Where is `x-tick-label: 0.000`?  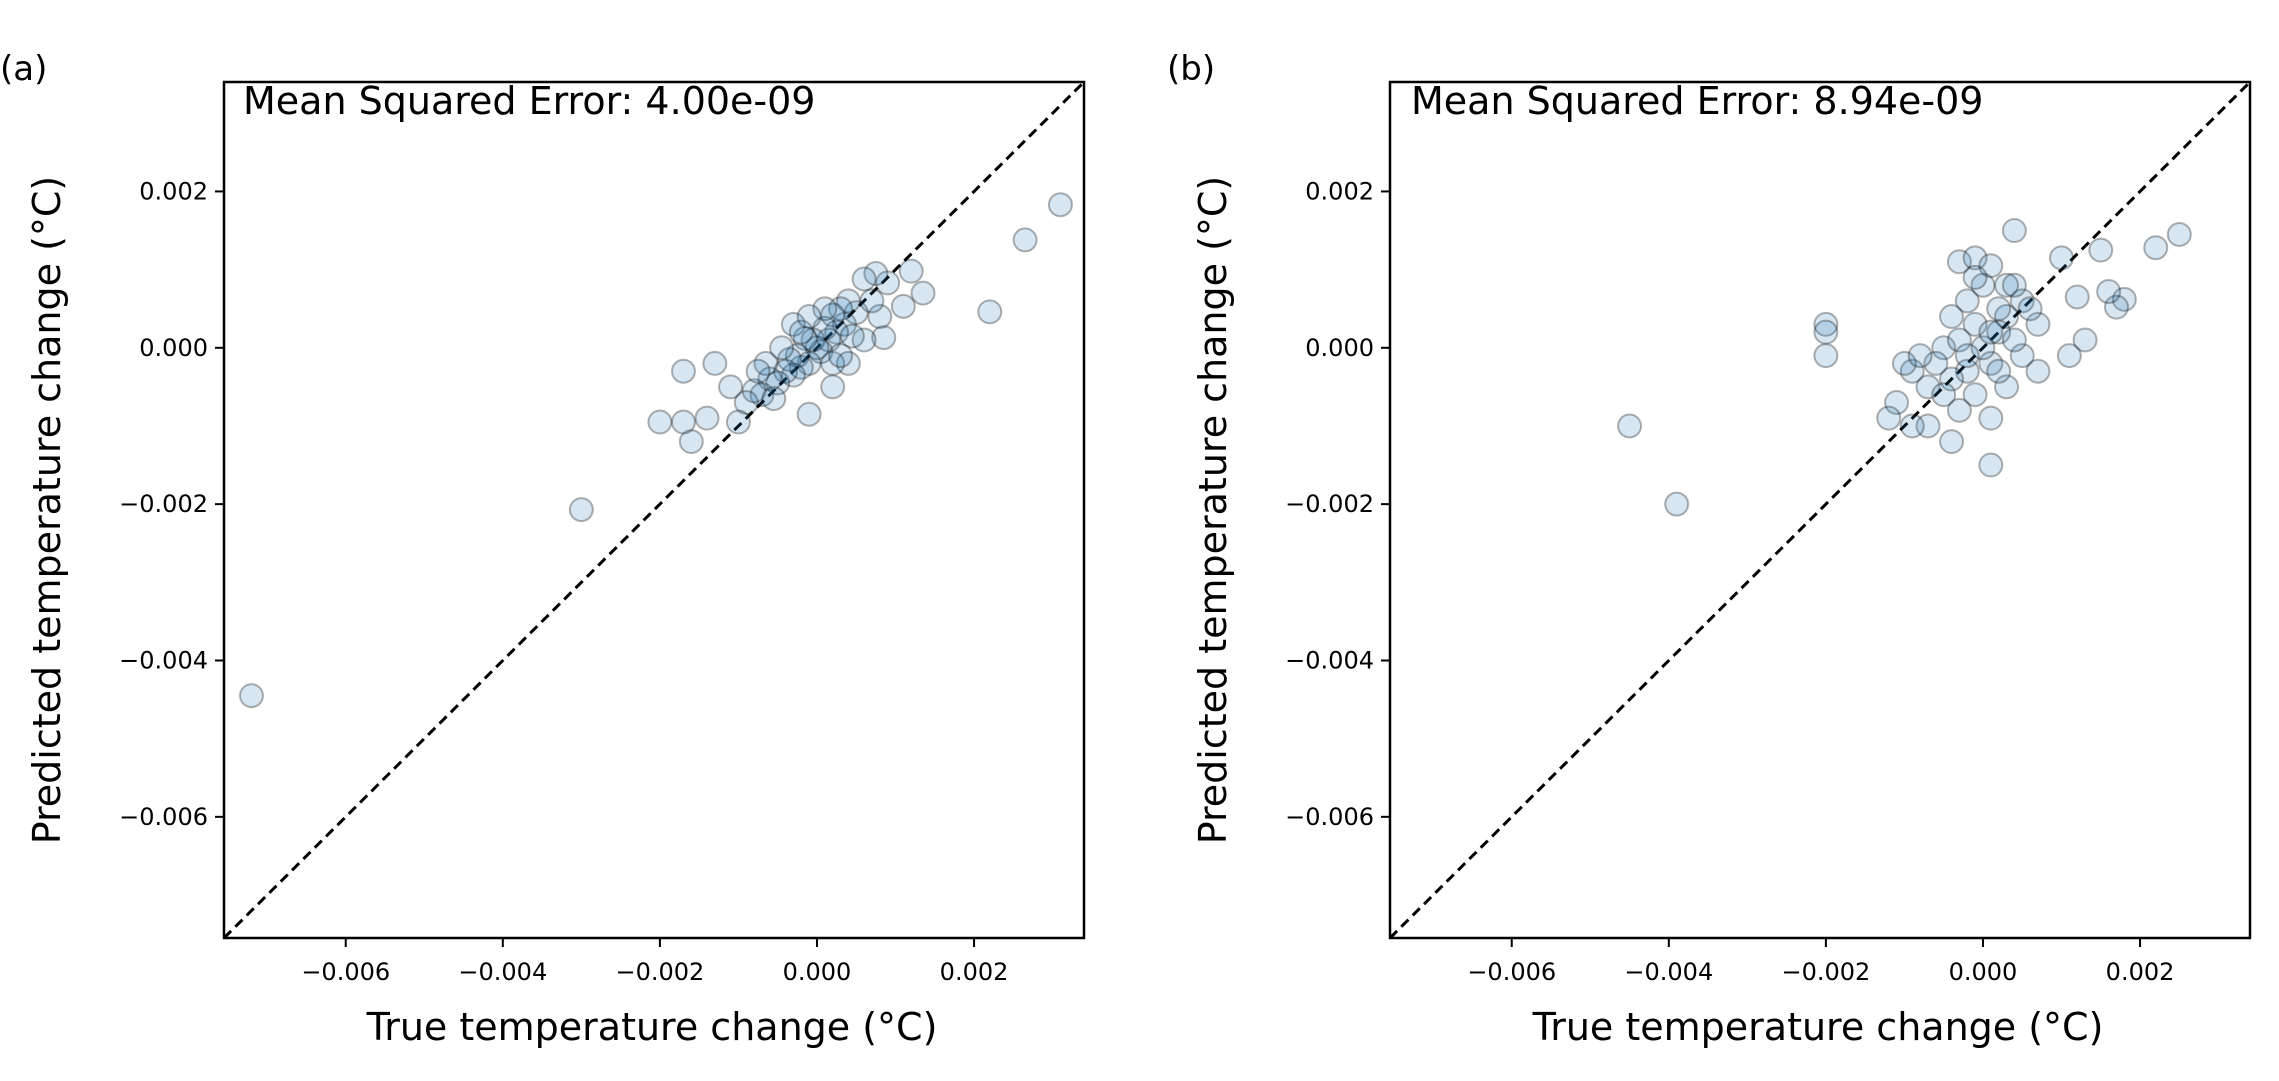
x-tick-label: 0.000 is located at coordinates (1983, 972).